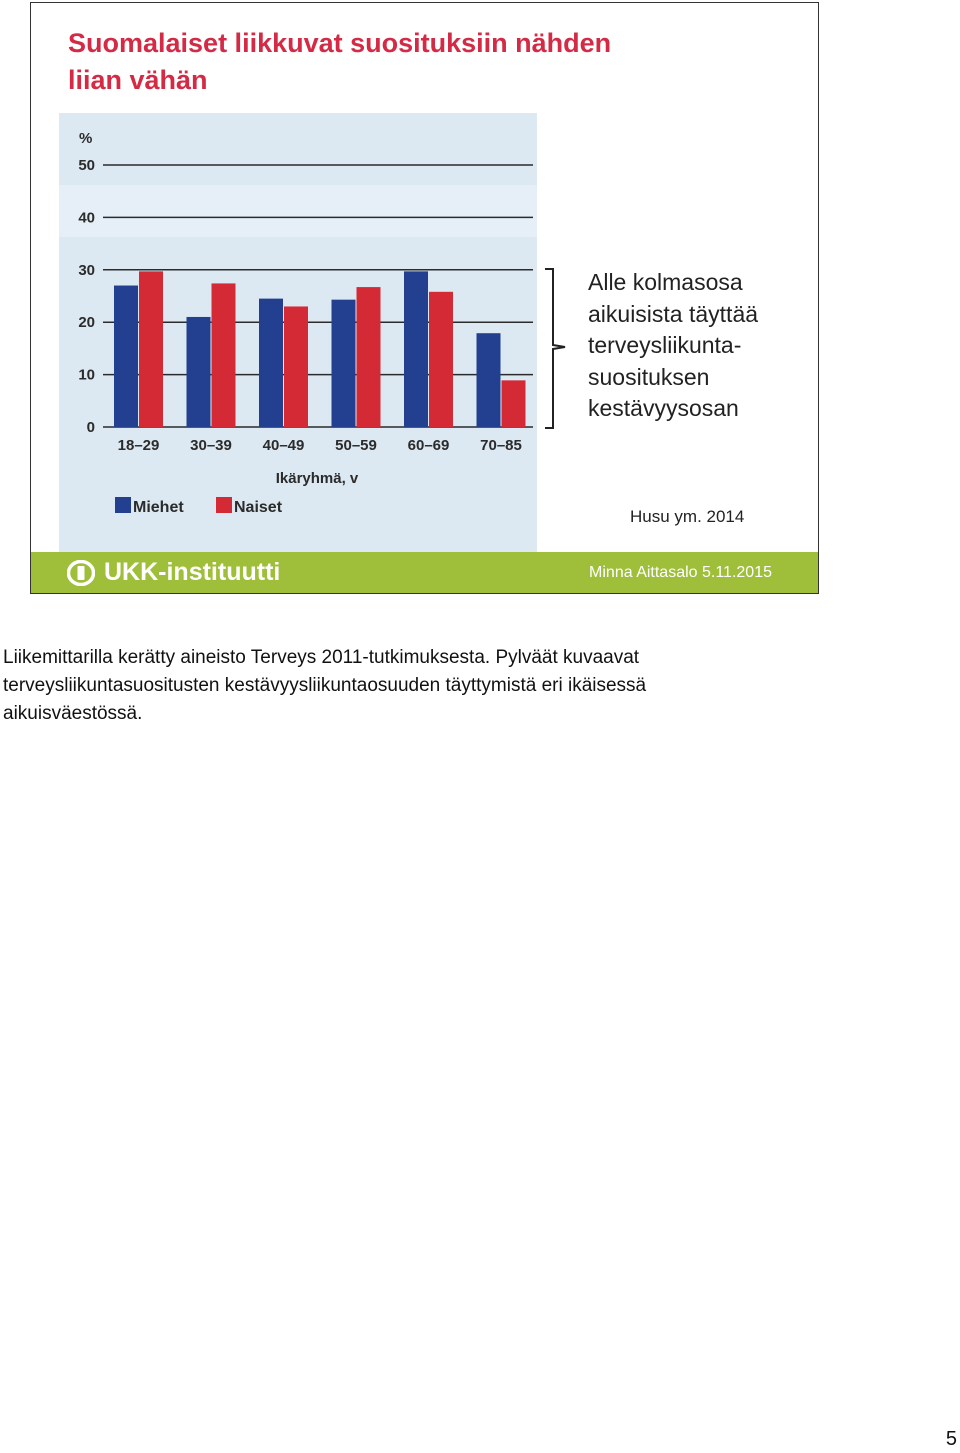 The height and width of the screenshot is (1453, 960). Describe the element at coordinates (429, 445) in the screenshot. I see `x-category-label-60–69: 60–69` at that location.